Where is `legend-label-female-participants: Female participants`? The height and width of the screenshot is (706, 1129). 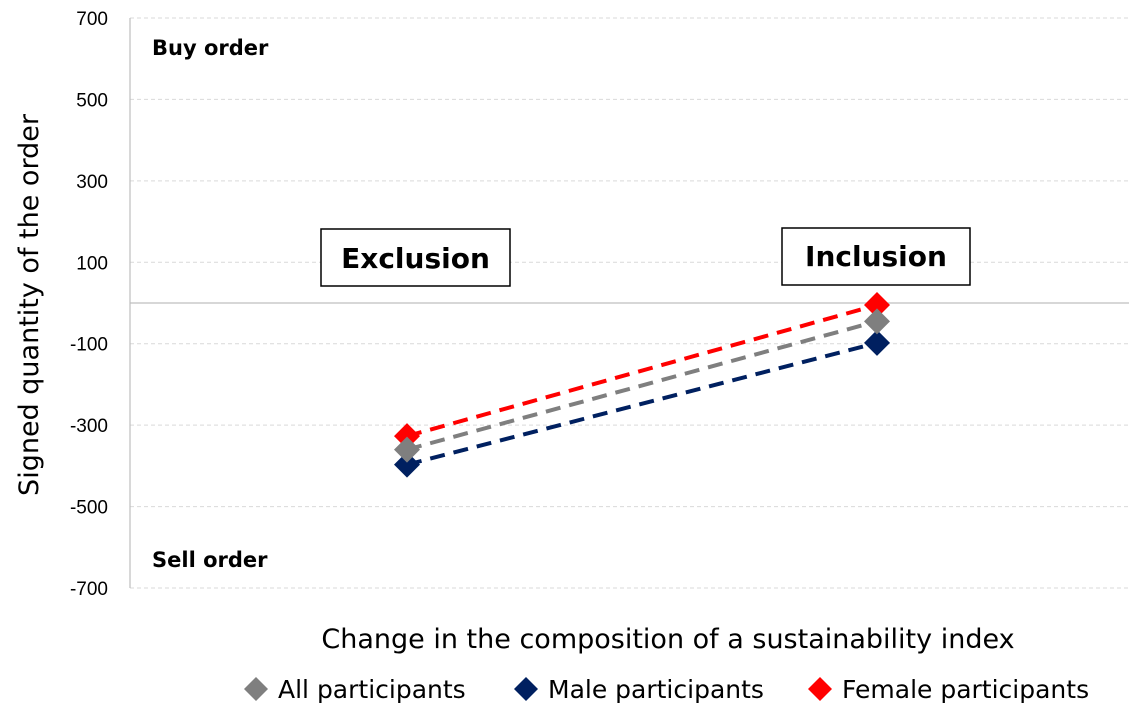 legend-label-female-participants: Female participants is located at coordinates (965, 689).